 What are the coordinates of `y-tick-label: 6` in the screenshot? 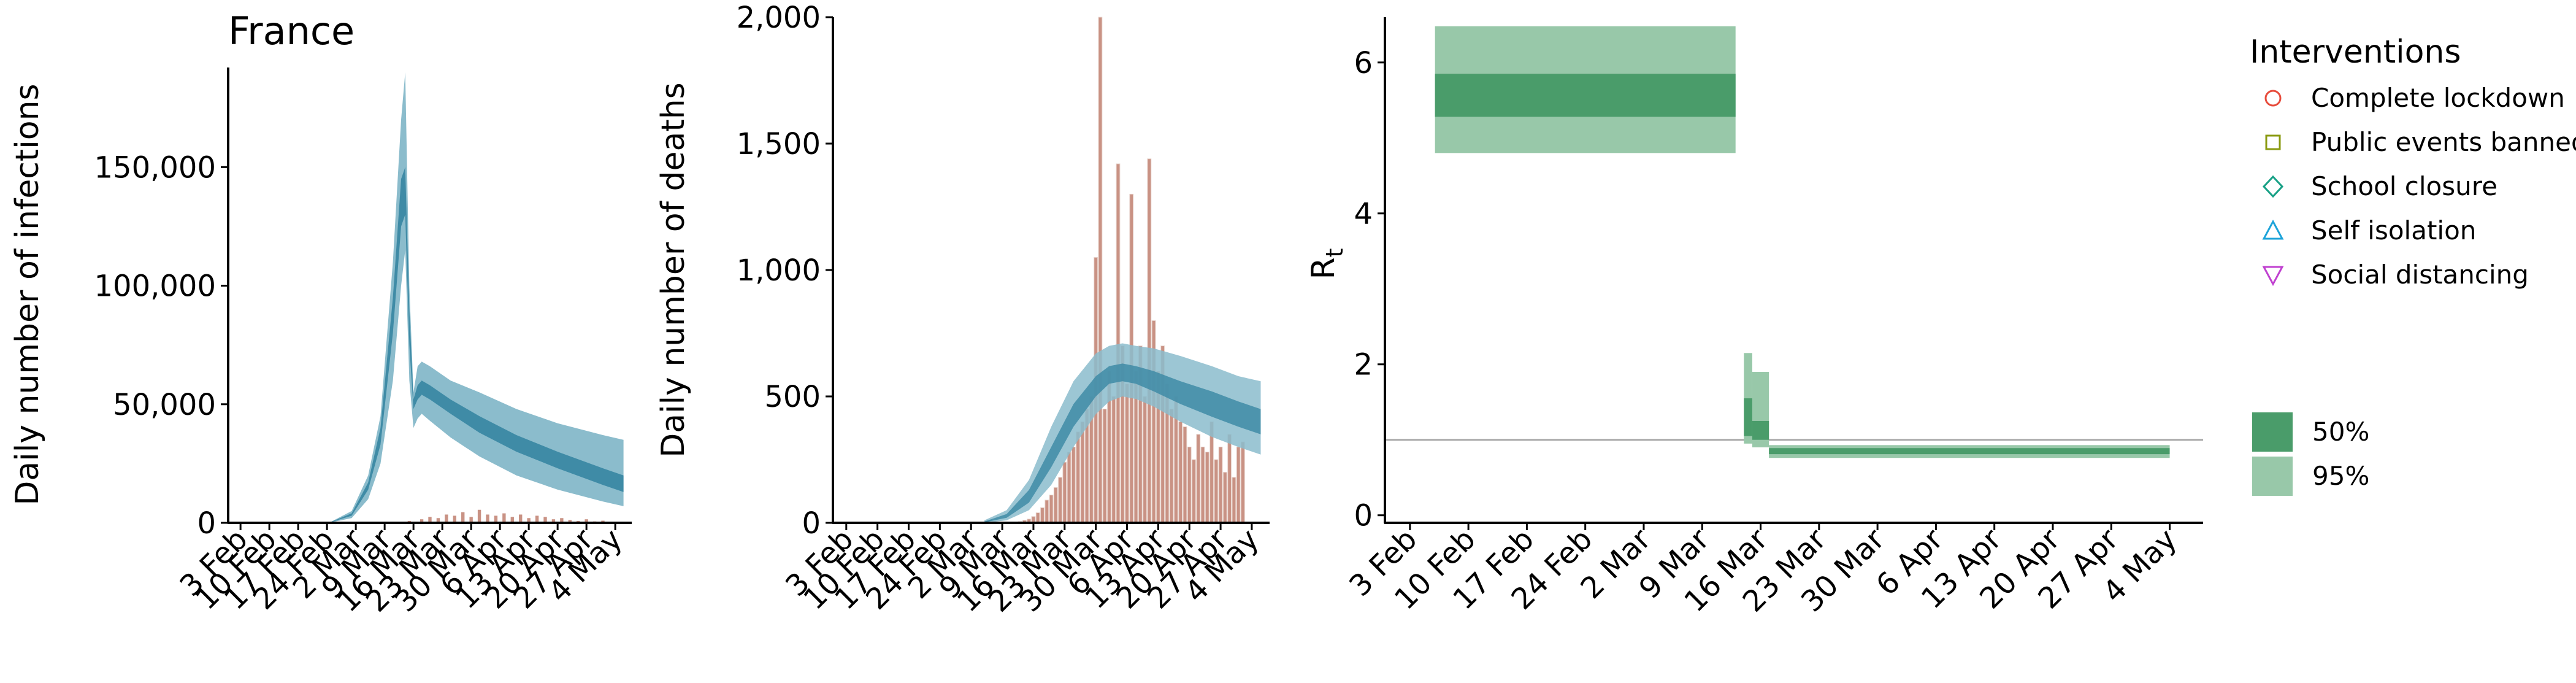 It's located at (1363, 63).